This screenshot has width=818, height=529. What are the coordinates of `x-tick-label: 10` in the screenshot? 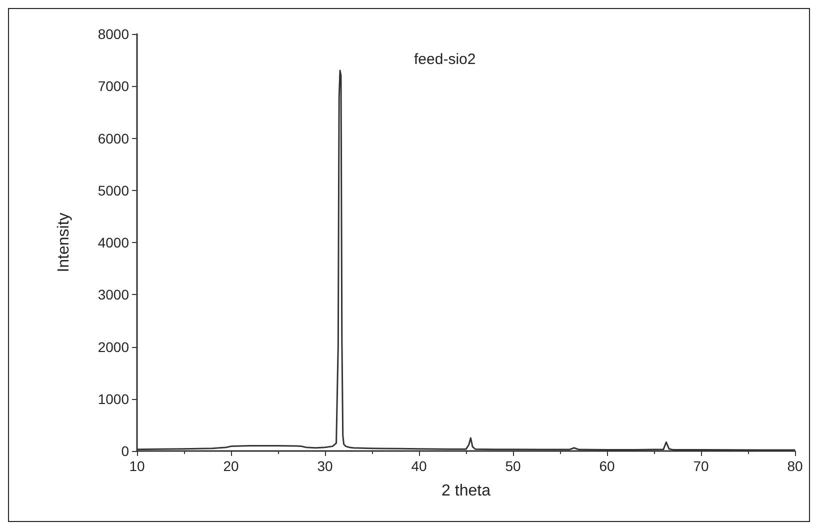 It's located at (137, 466).